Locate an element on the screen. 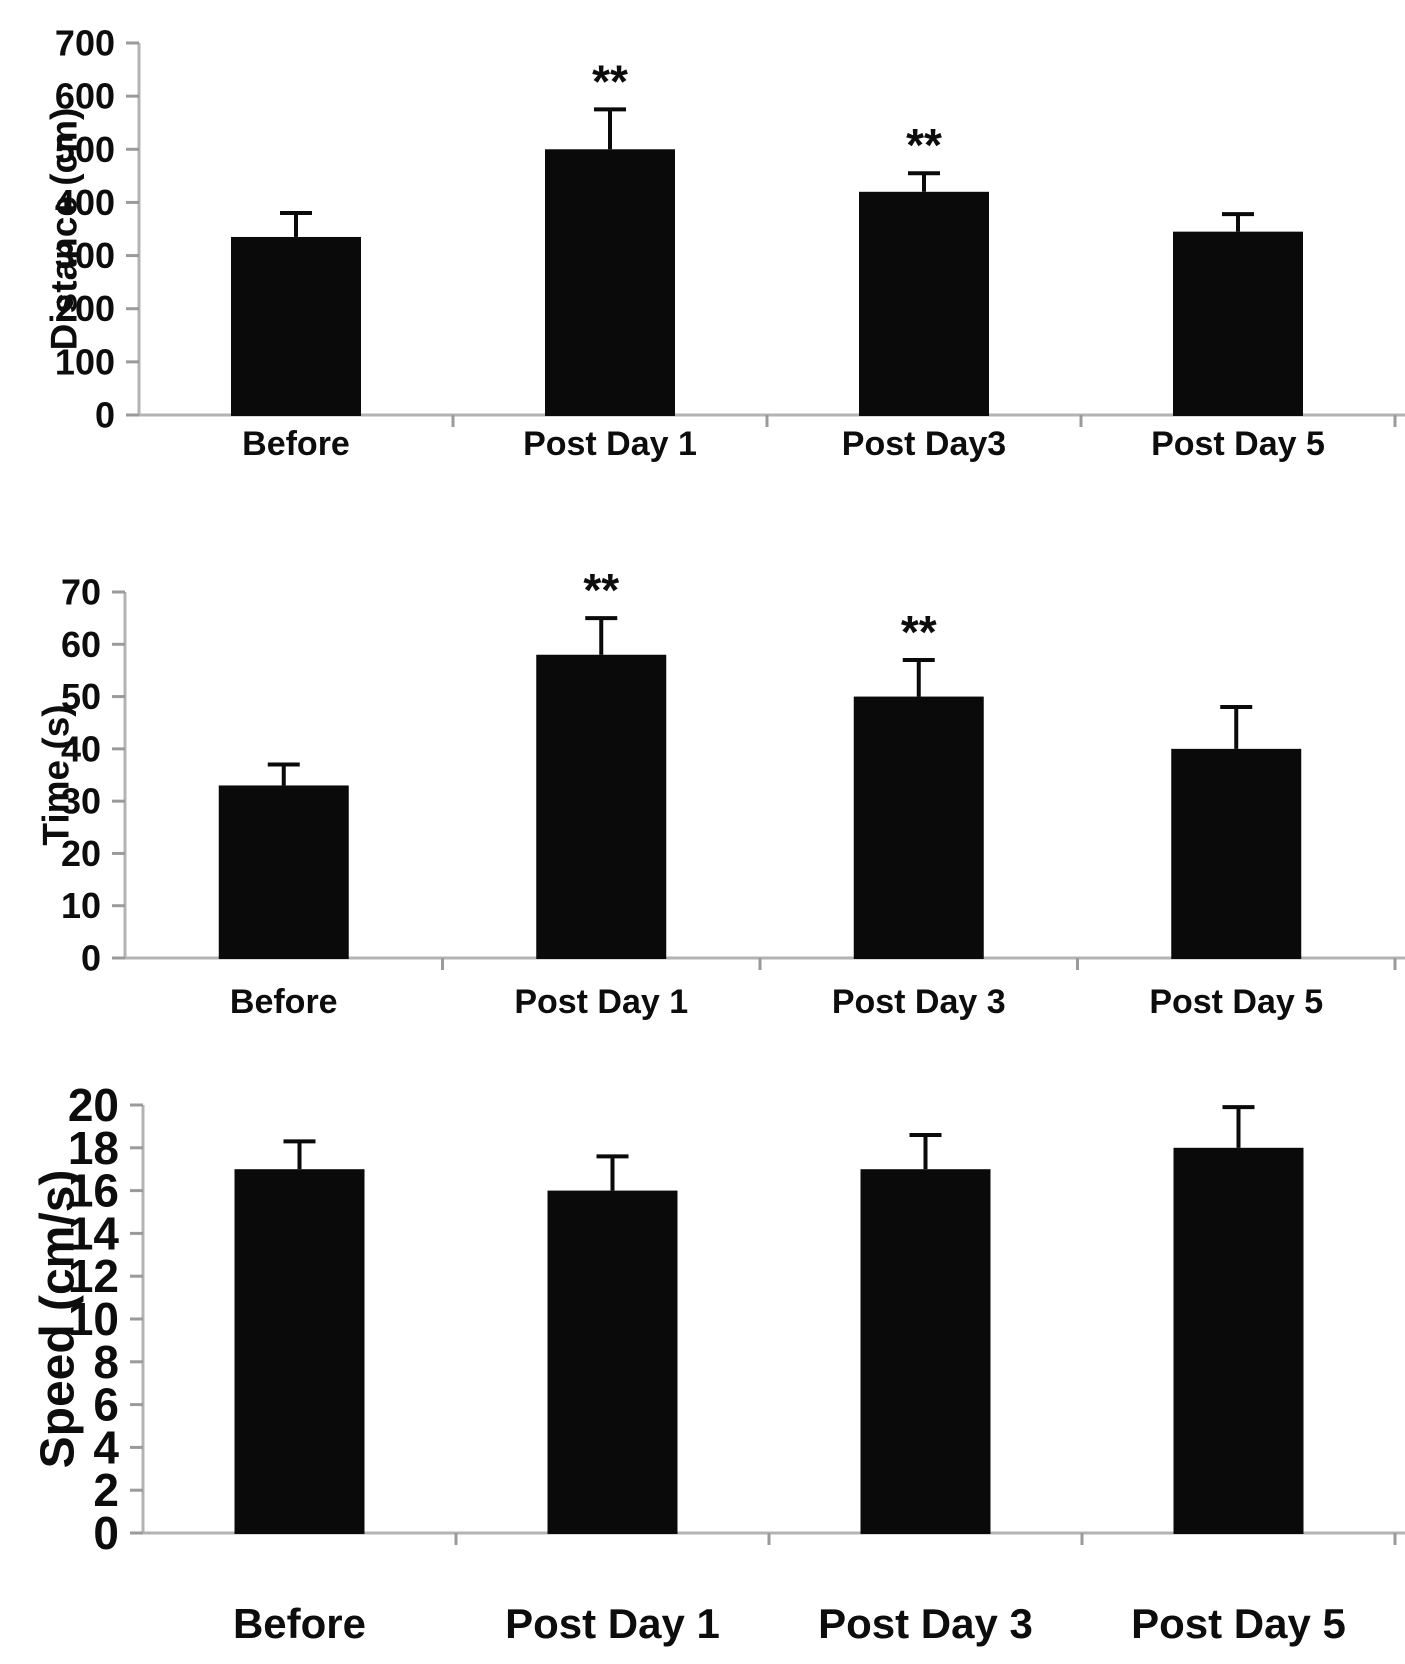  y-tick-label: 40 is located at coordinates (81, 748).